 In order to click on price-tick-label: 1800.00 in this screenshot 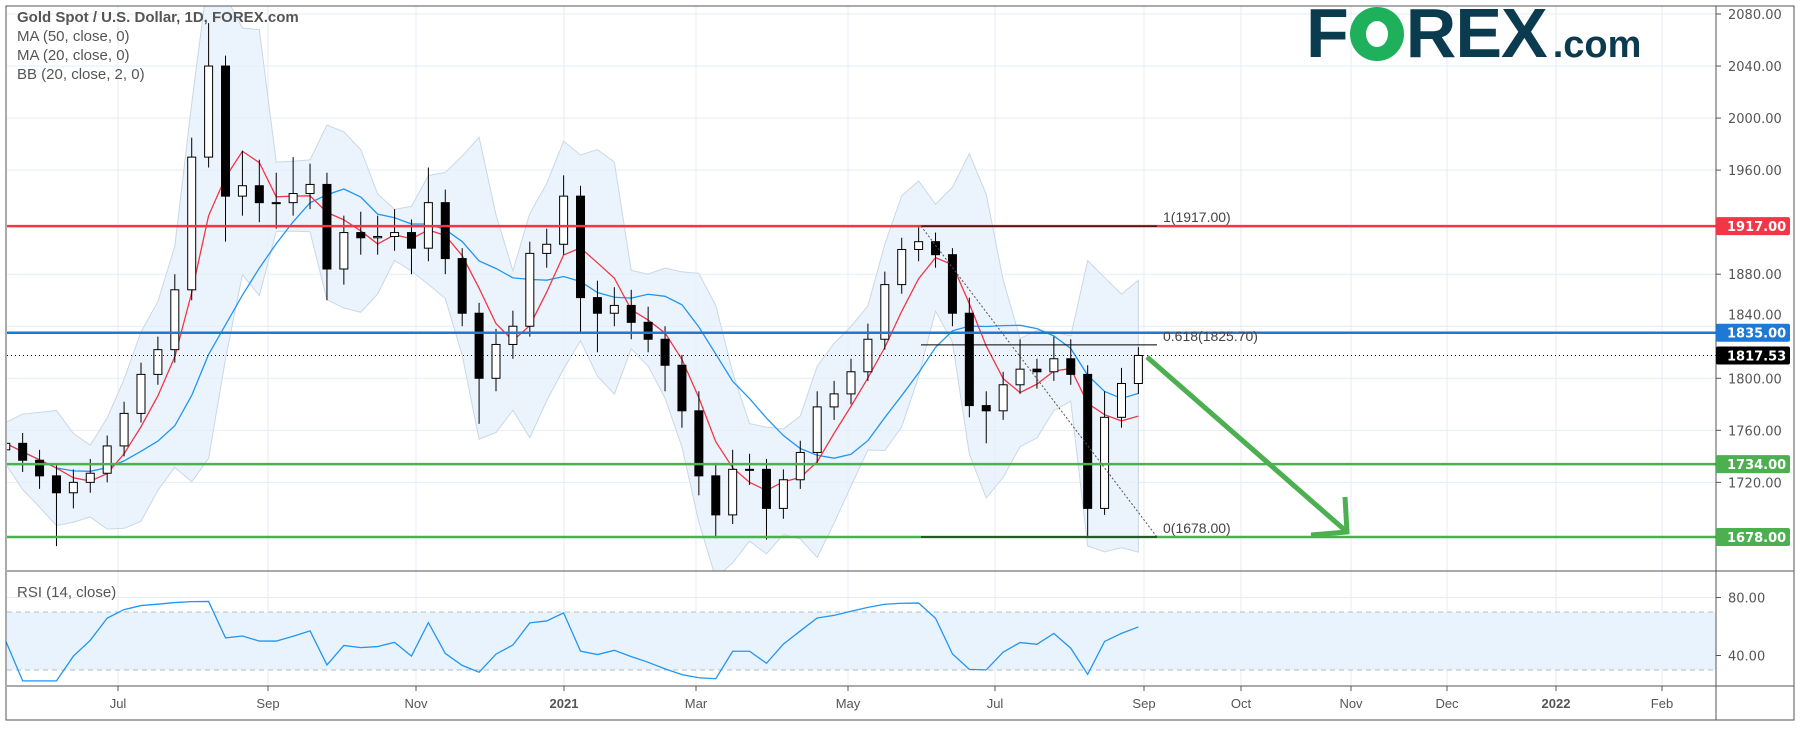, I will do `click(1755, 379)`.